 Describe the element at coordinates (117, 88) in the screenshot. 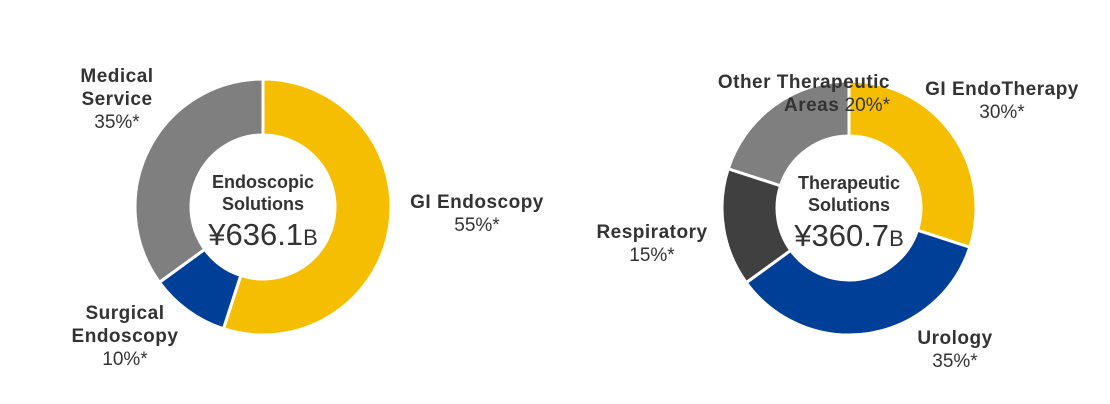

I see `category-name: Medical Service` at that location.